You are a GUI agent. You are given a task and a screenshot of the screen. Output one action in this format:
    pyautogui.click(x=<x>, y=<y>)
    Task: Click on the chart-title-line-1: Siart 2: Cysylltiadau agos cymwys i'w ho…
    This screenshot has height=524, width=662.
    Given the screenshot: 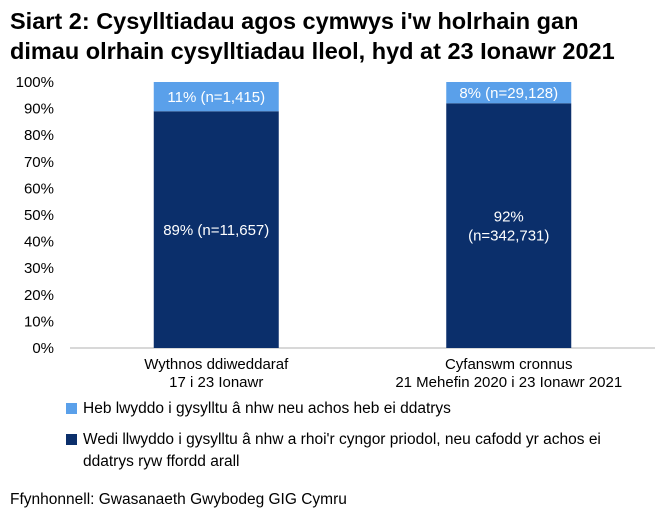 What is the action you would take?
    pyautogui.click(x=294, y=21)
    